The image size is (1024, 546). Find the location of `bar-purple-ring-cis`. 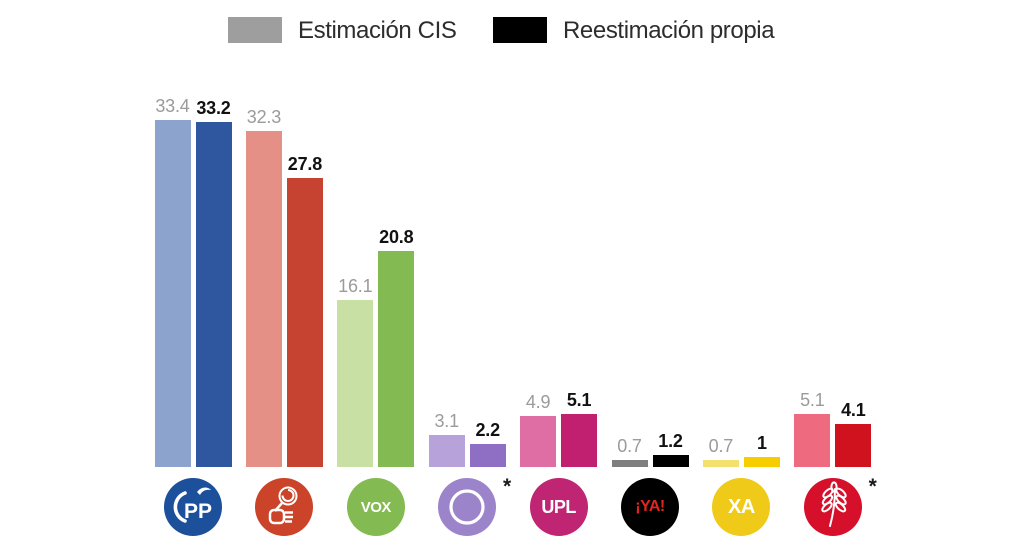

bar-purple-ring-cis is located at coordinates (446, 451).